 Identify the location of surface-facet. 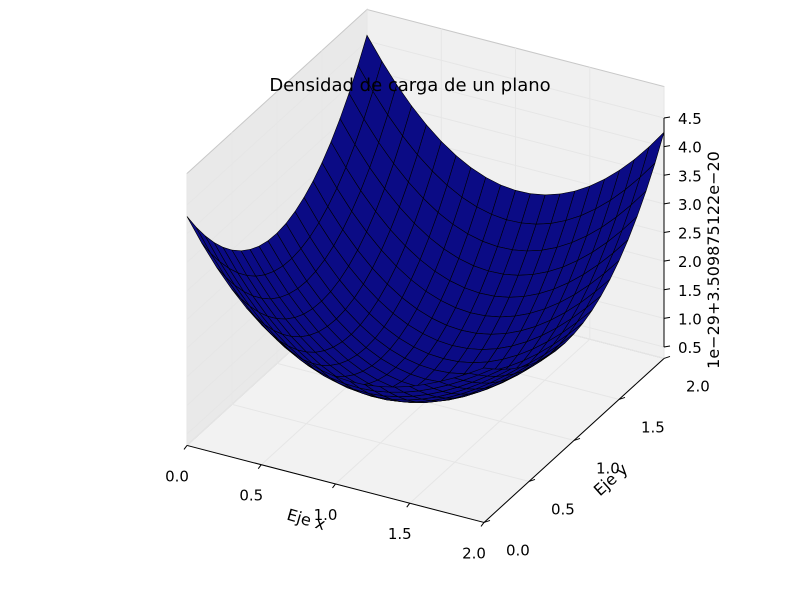
(480, 371).